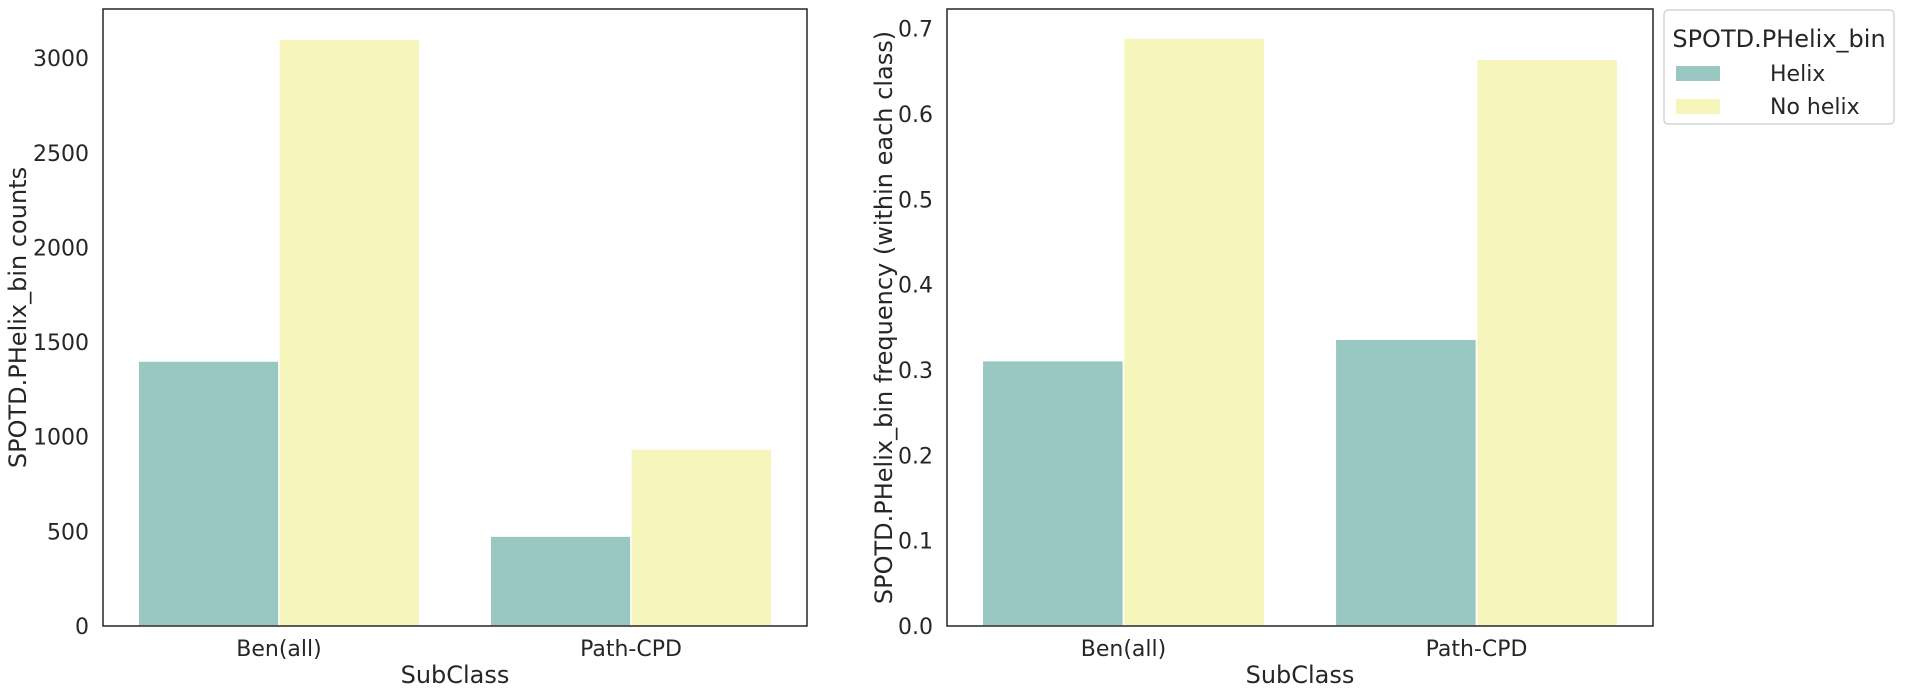 Image resolution: width=1905 pixels, height=697 pixels. I want to click on y-tick-label: 1000, so click(61, 438).